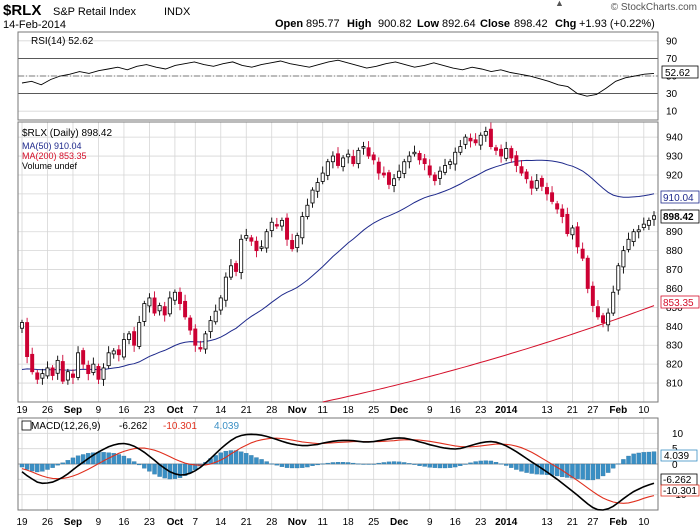  I want to click on signal-tag-box, so click(680, 490).